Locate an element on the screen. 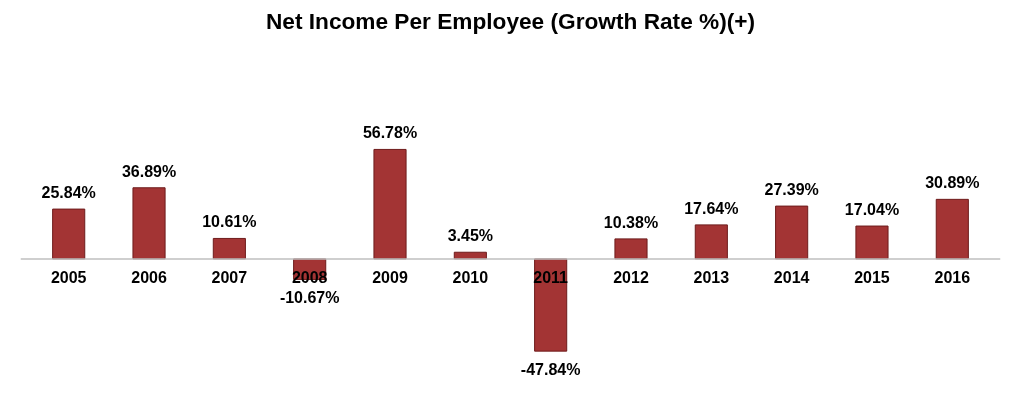 This screenshot has height=416, width=1021. x-tick-label: 2013 is located at coordinates (711, 277).